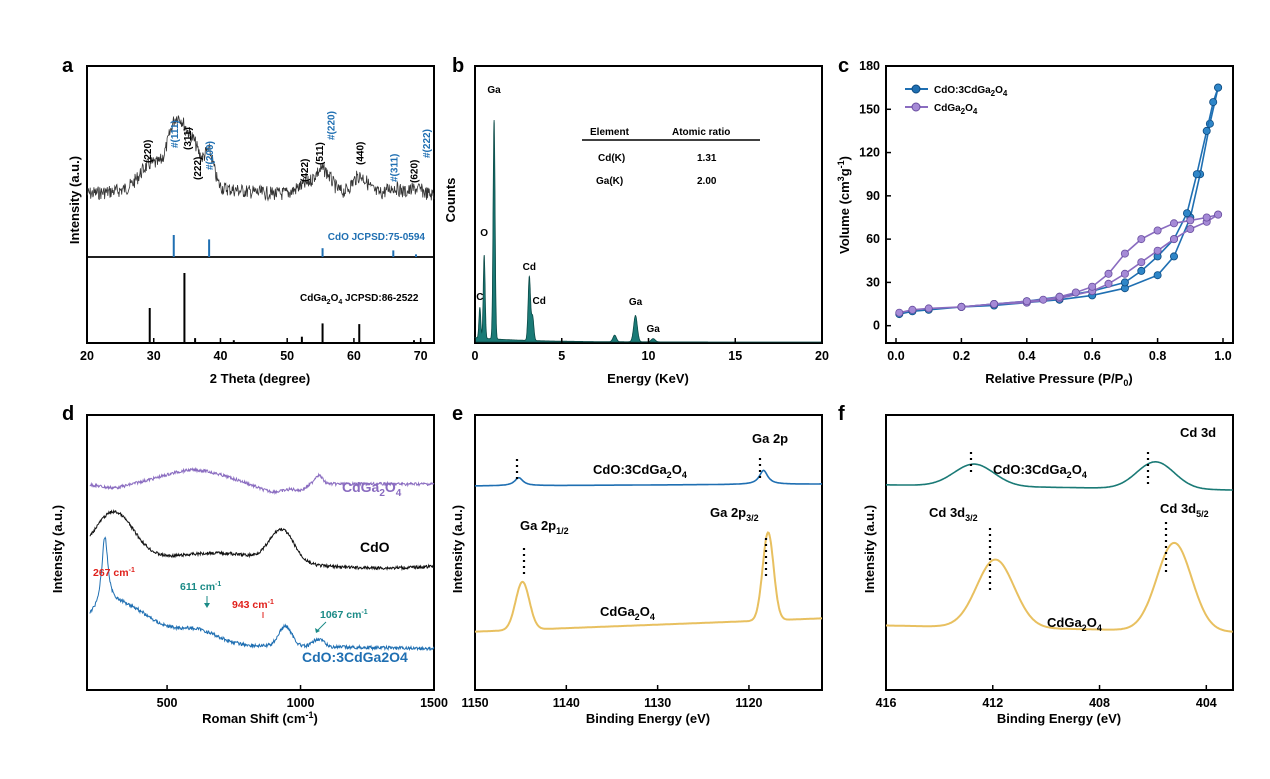  Describe the element at coordinates (262, 540) in the screenshot. I see `raman-cdo-line` at that location.